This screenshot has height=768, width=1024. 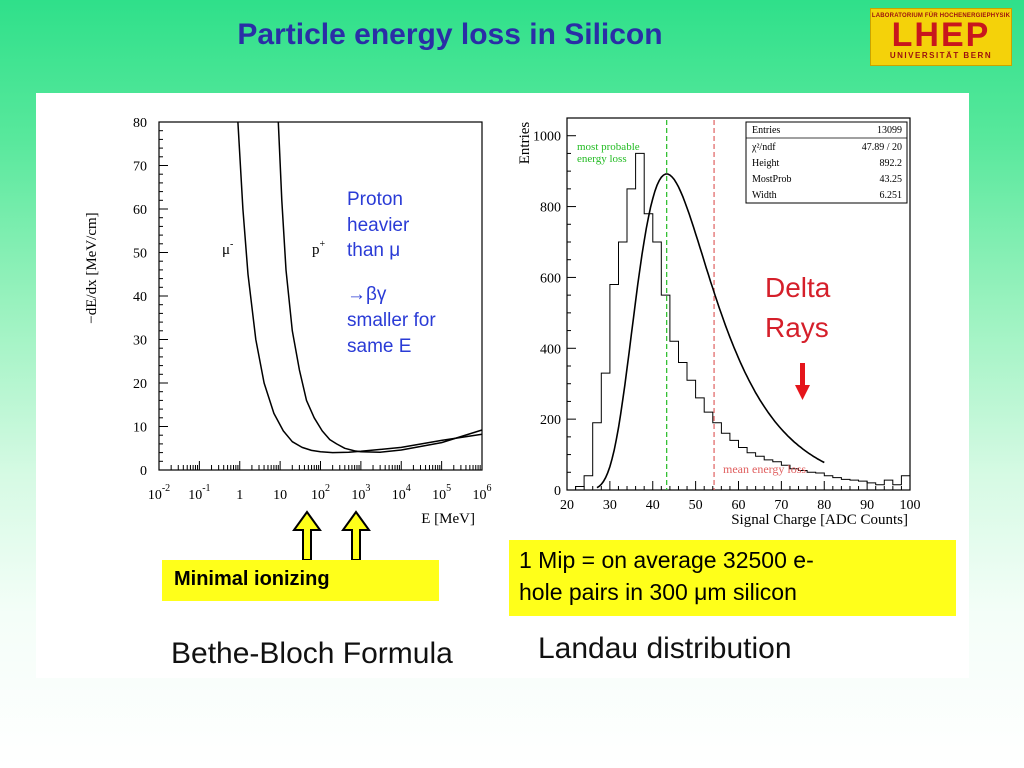 What do you see at coordinates (797, 327) in the screenshot?
I see `delta-rays-line-2: Rays` at bounding box center [797, 327].